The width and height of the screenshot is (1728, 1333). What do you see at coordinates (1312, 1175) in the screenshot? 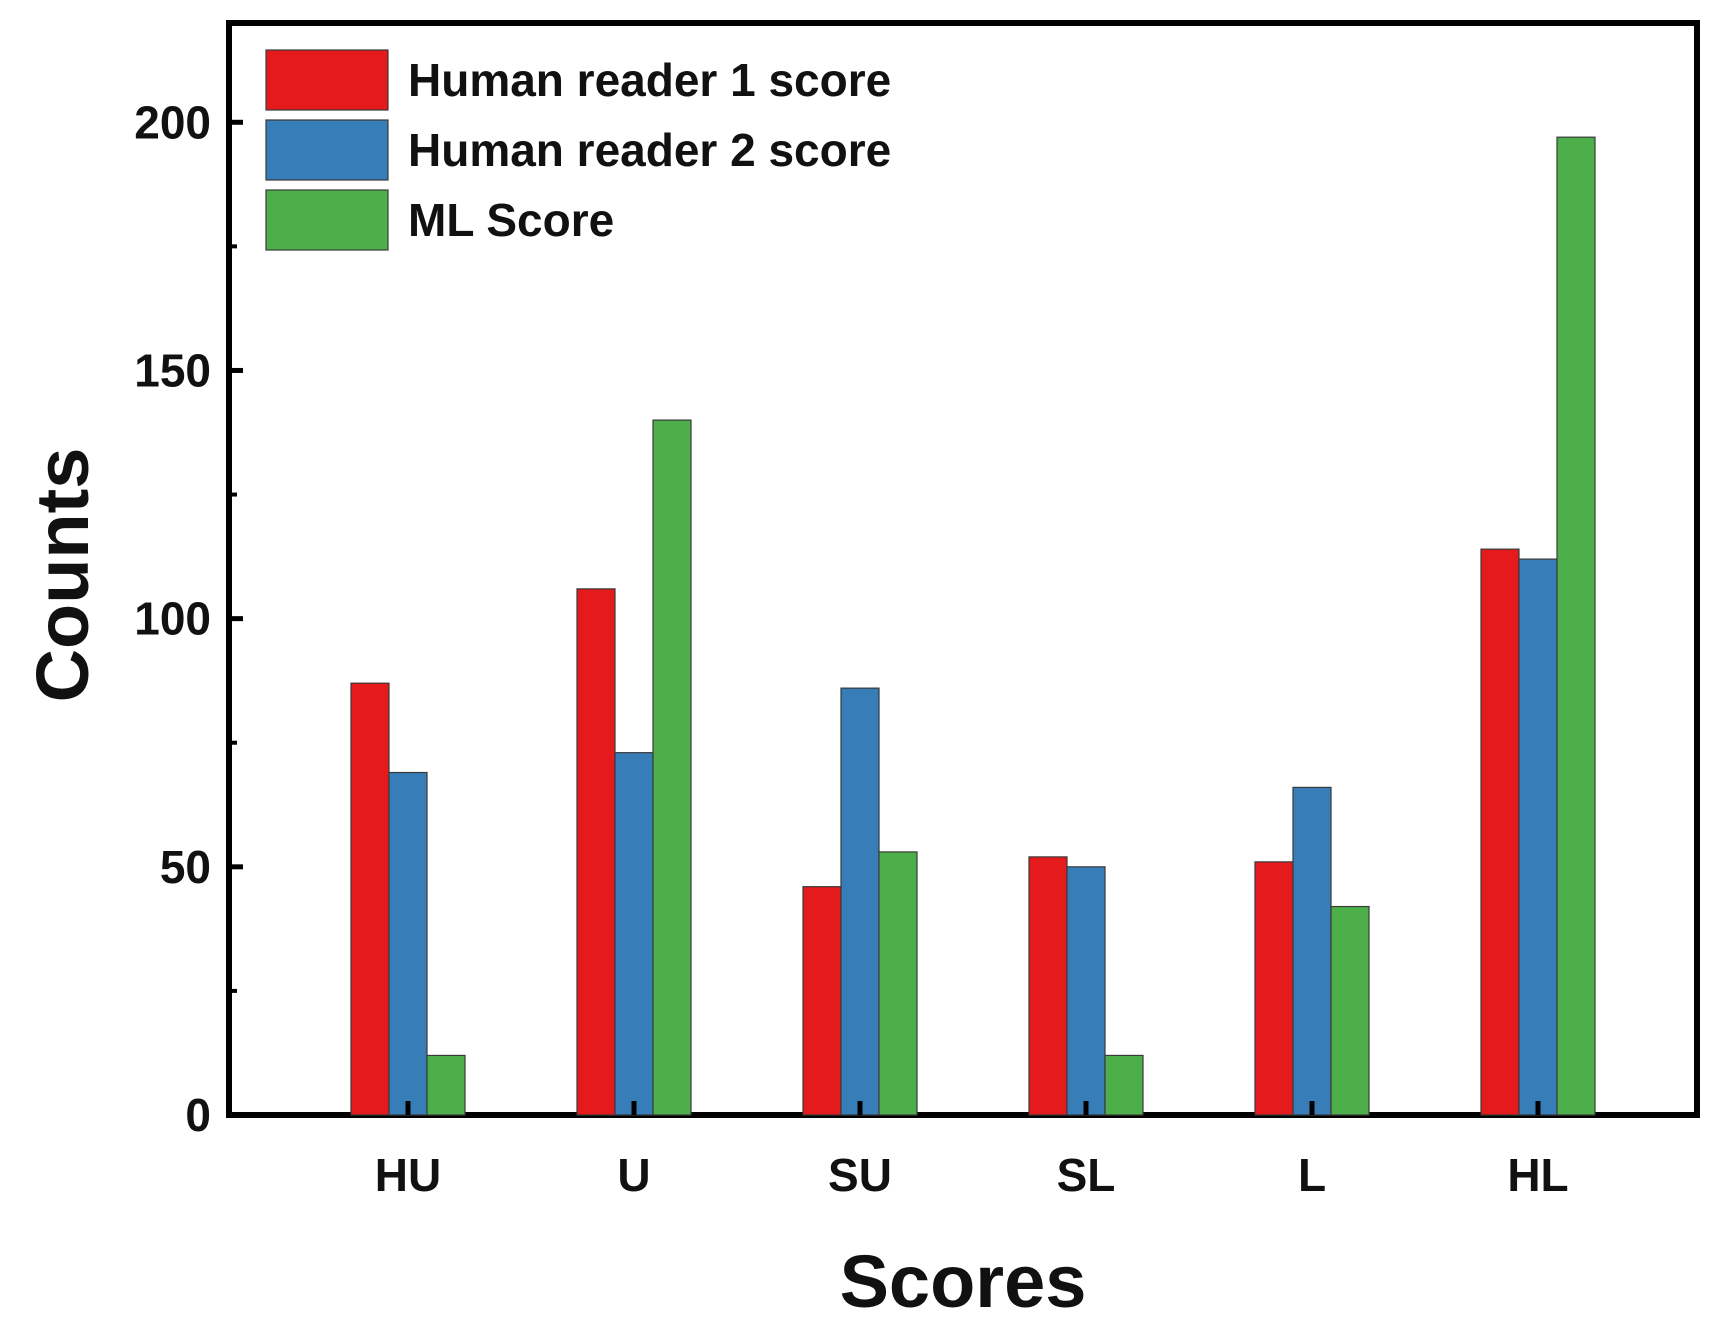
I see `x-tick-label: L` at bounding box center [1312, 1175].